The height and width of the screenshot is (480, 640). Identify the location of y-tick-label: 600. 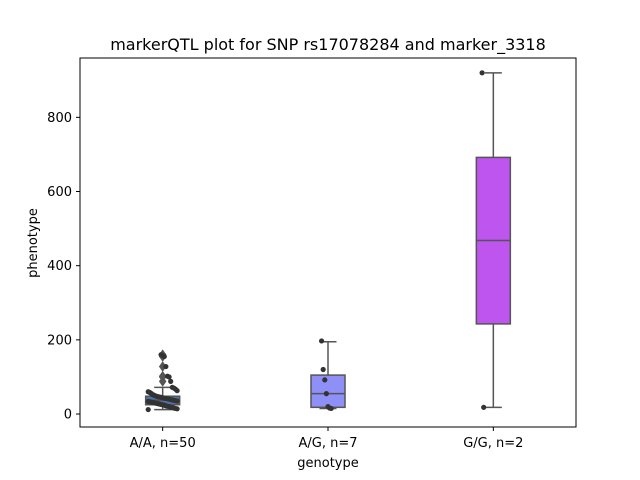
(59, 192).